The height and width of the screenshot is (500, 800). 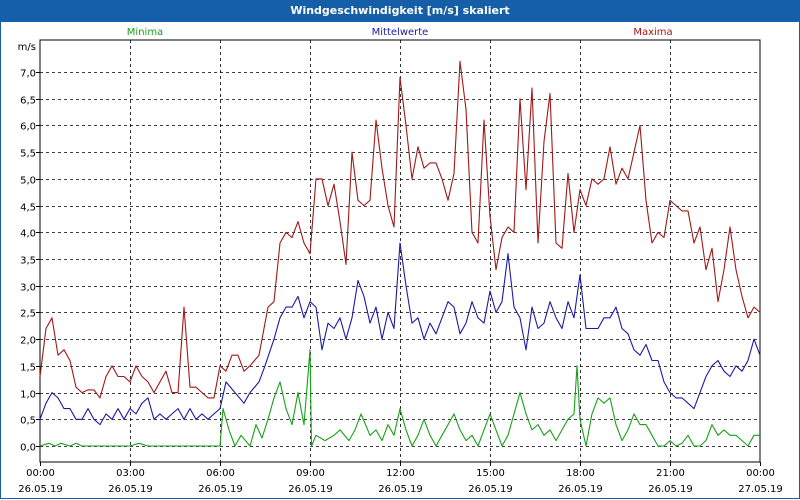 I want to click on legend-minima: Minima, so click(x=145, y=32).